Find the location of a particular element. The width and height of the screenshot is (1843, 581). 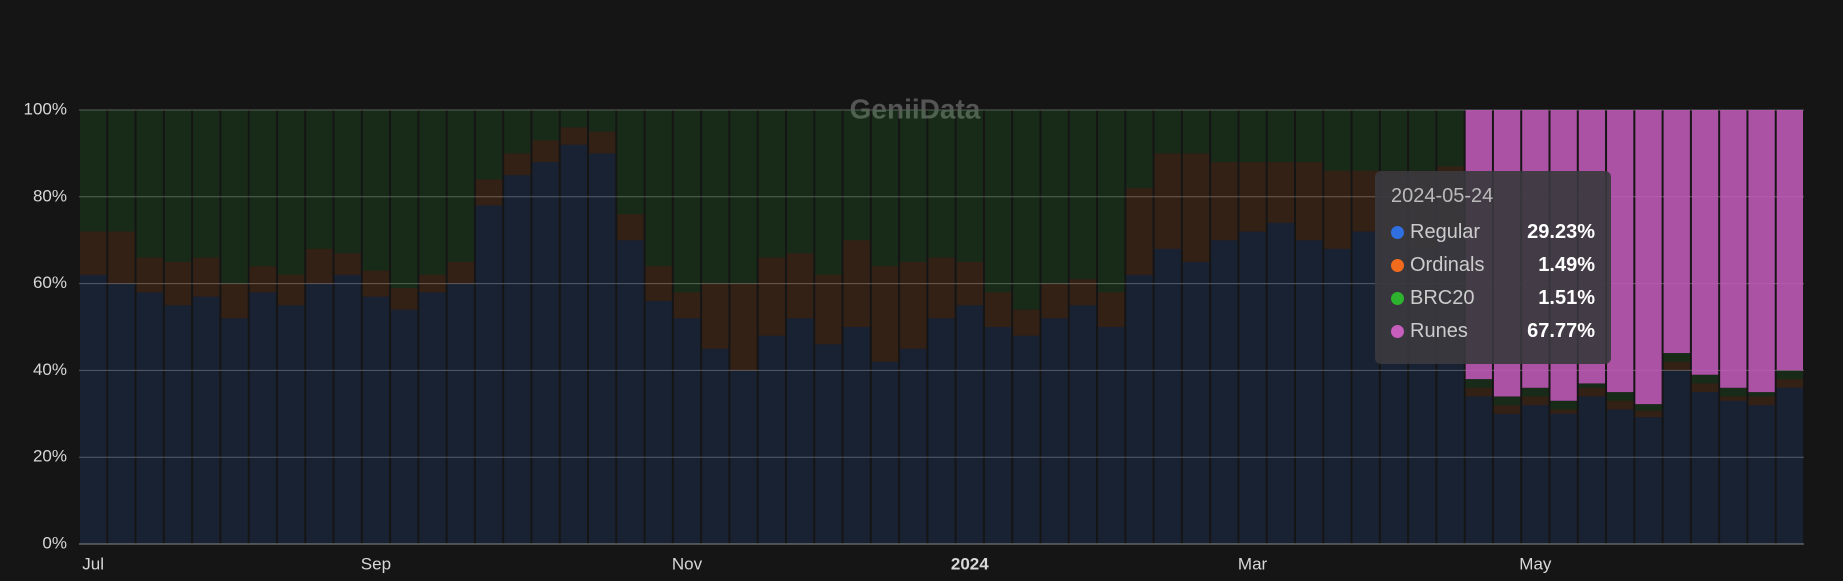

tooltip-date: 2024-05-24 is located at coordinates (1442, 196).